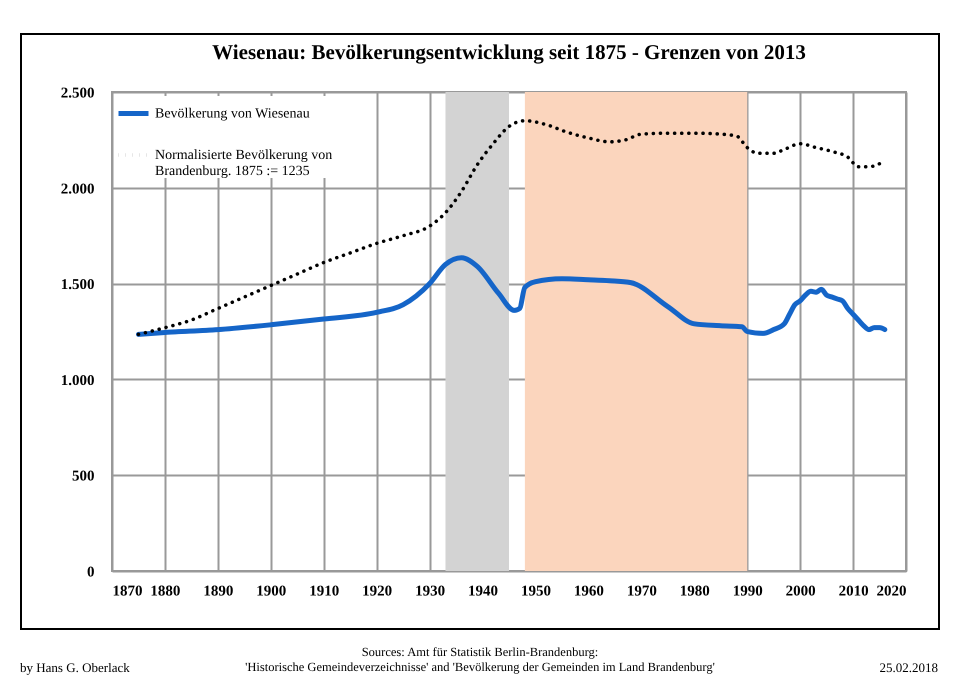 This screenshot has height=679, width=960. I want to click on x-tick-label: 1990, so click(747, 592).